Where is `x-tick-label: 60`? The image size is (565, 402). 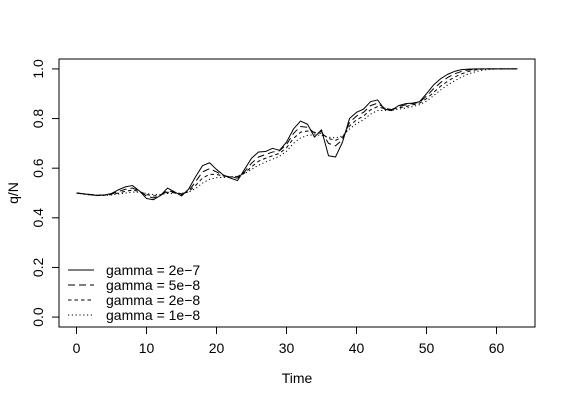 x-tick-label: 60 is located at coordinates (497, 348).